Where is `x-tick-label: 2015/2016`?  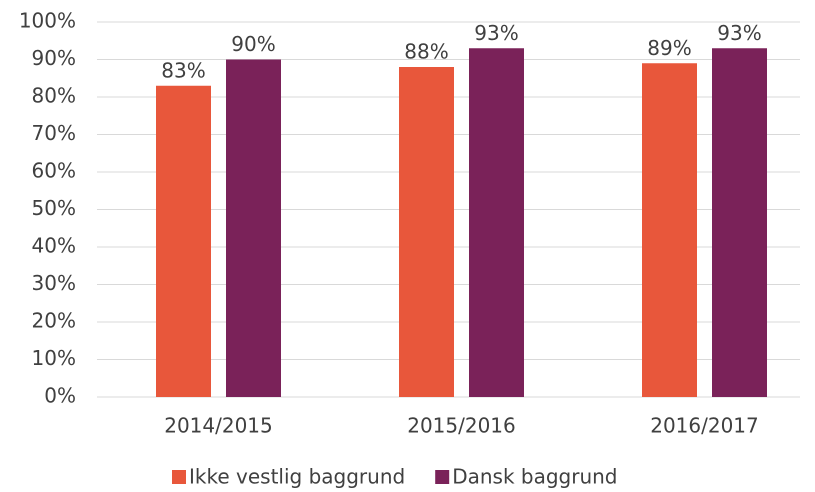 x-tick-label: 2015/2016 is located at coordinates (461, 426).